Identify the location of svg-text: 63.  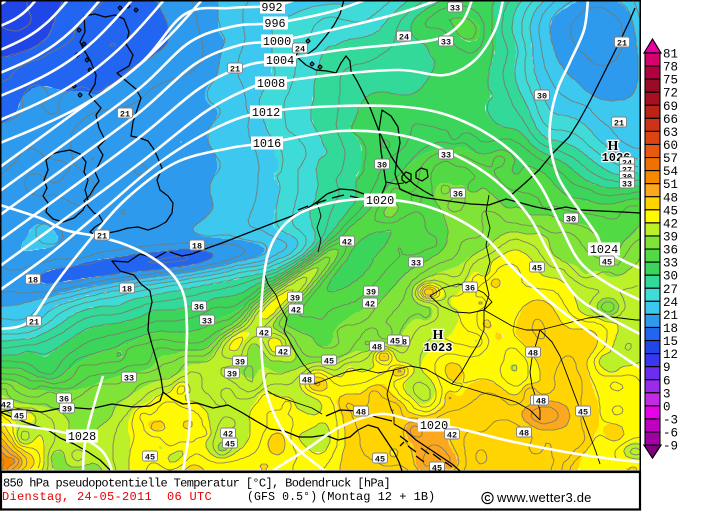
(670, 133).